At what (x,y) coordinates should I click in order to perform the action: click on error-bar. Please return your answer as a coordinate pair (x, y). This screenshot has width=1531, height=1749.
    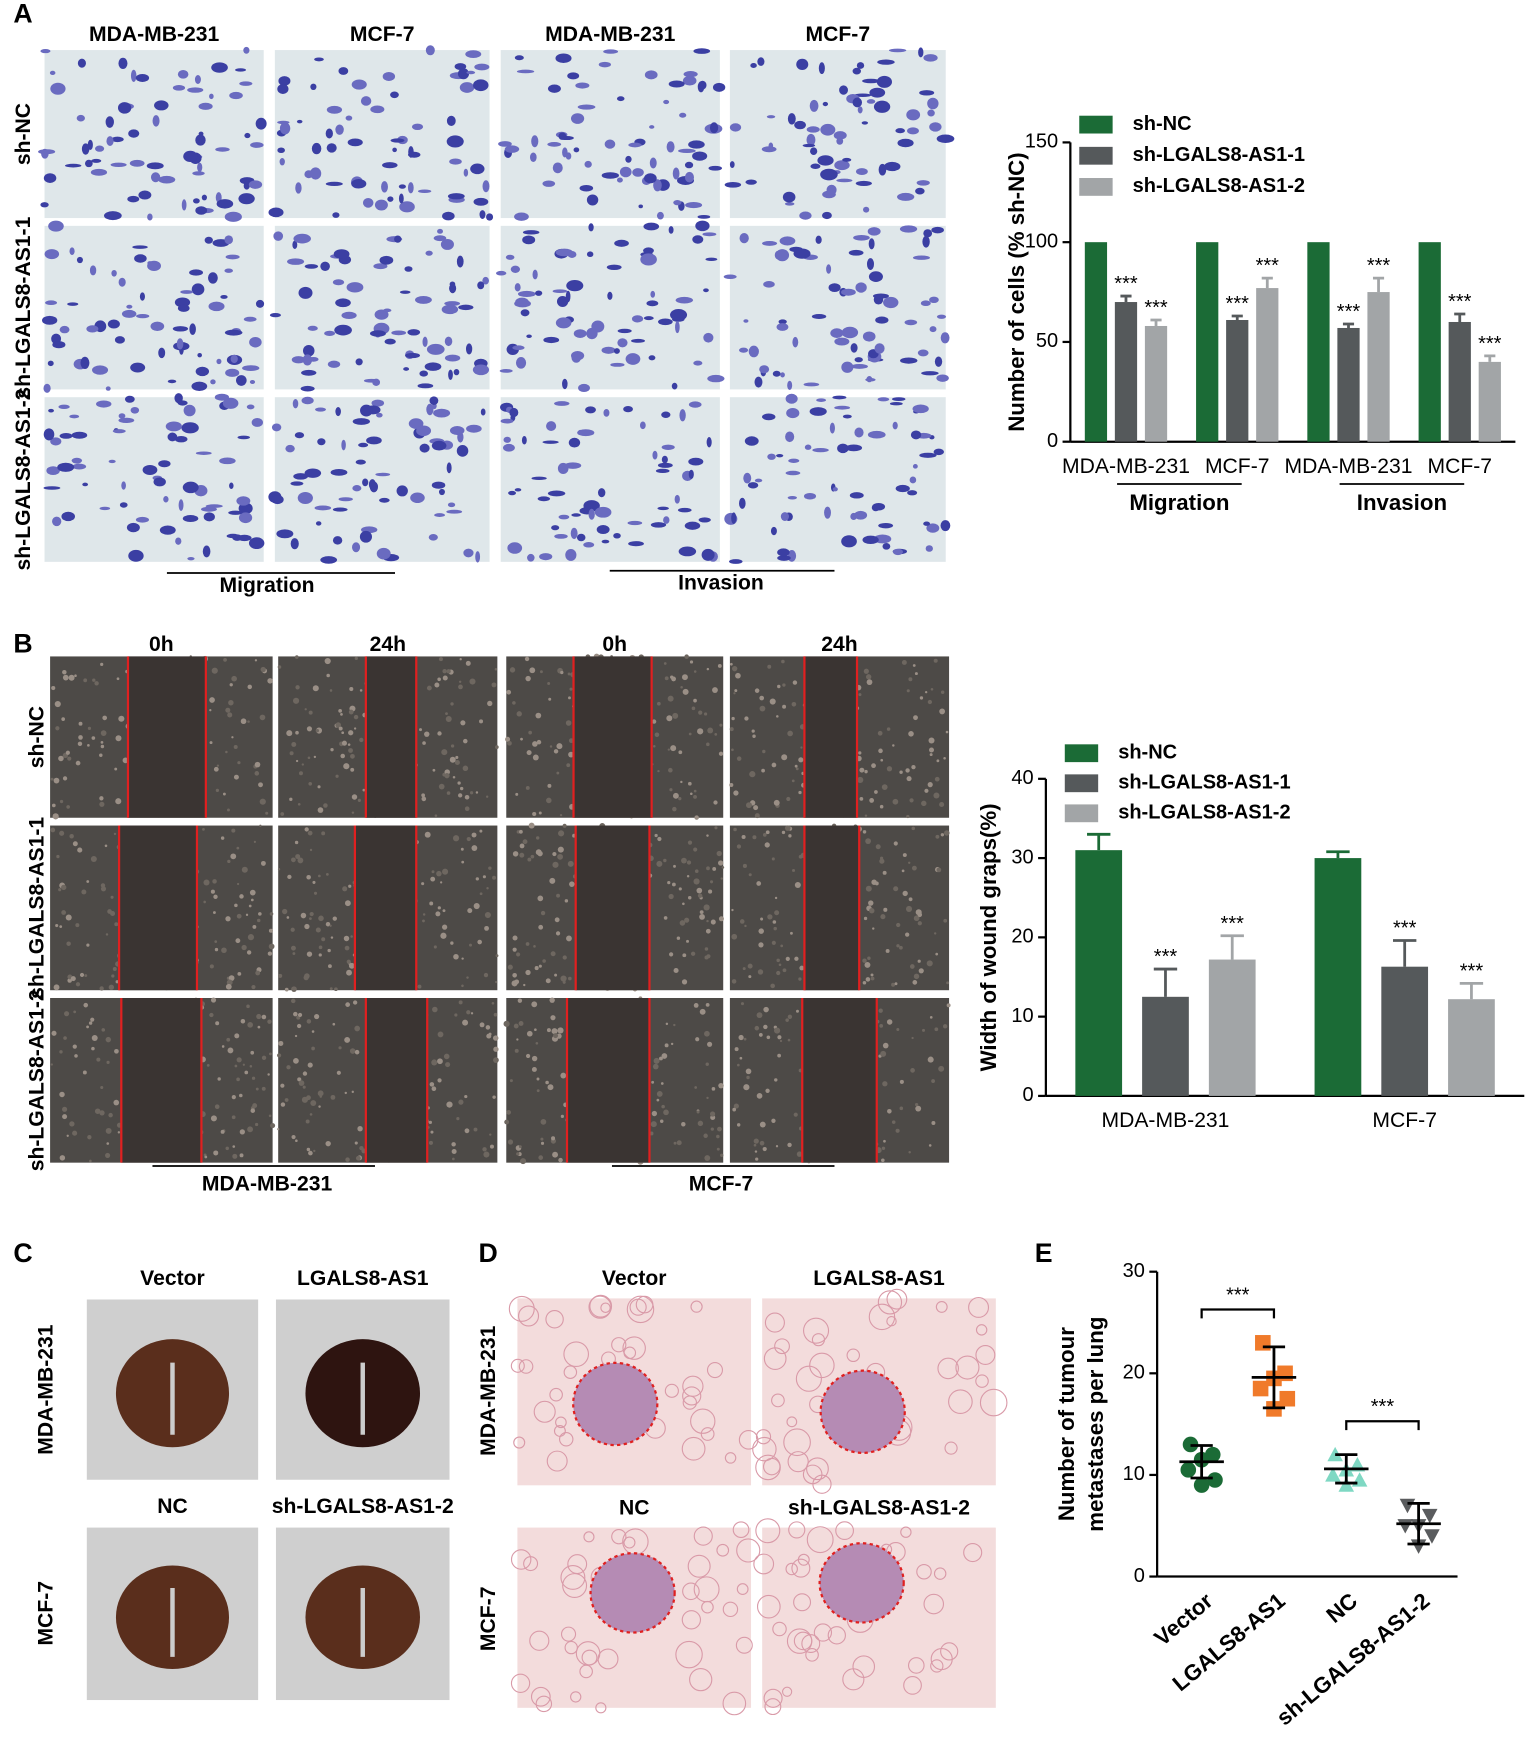
    Looking at the image, I should click on (1471, 990).